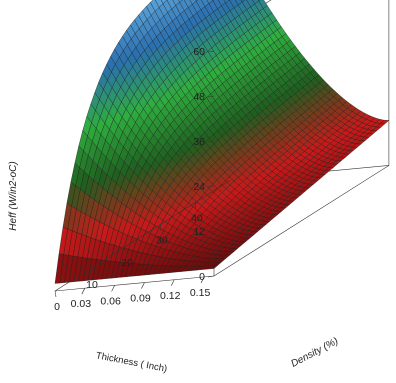 The height and width of the screenshot is (383, 396). What do you see at coordinates (13, 195) in the screenshot?
I see `z-axis-label: Heff (W/in2-oC)` at bounding box center [13, 195].